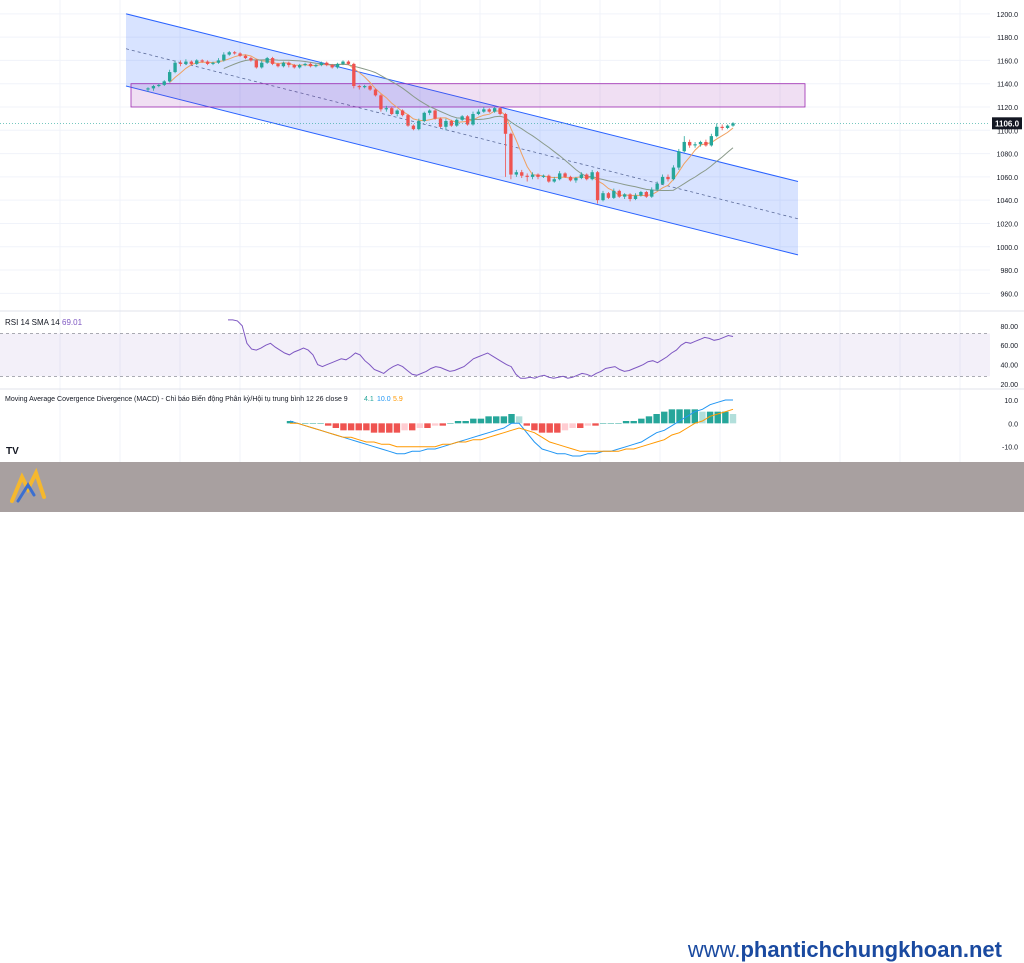 The width and height of the screenshot is (1024, 963). I want to click on rsi-legend-value: 69.01, so click(72, 322).